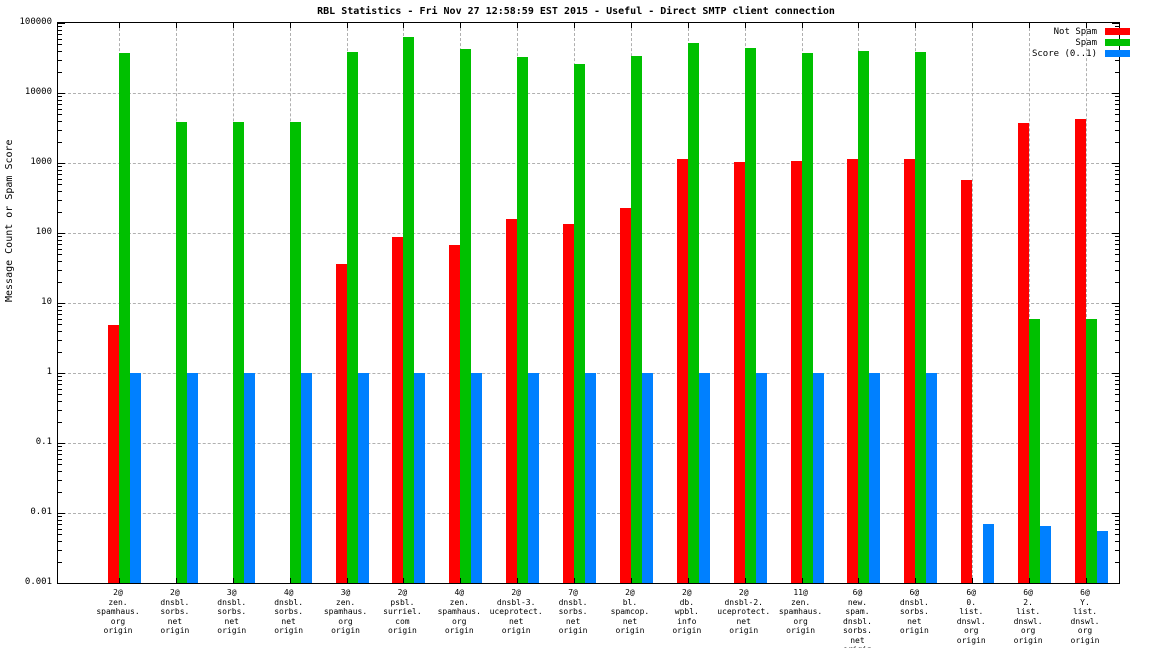 The image size is (1152, 648). What do you see at coordinates (743, 602) in the screenshot?
I see `x-category-label-line: dnsbl-2.` at bounding box center [743, 602].